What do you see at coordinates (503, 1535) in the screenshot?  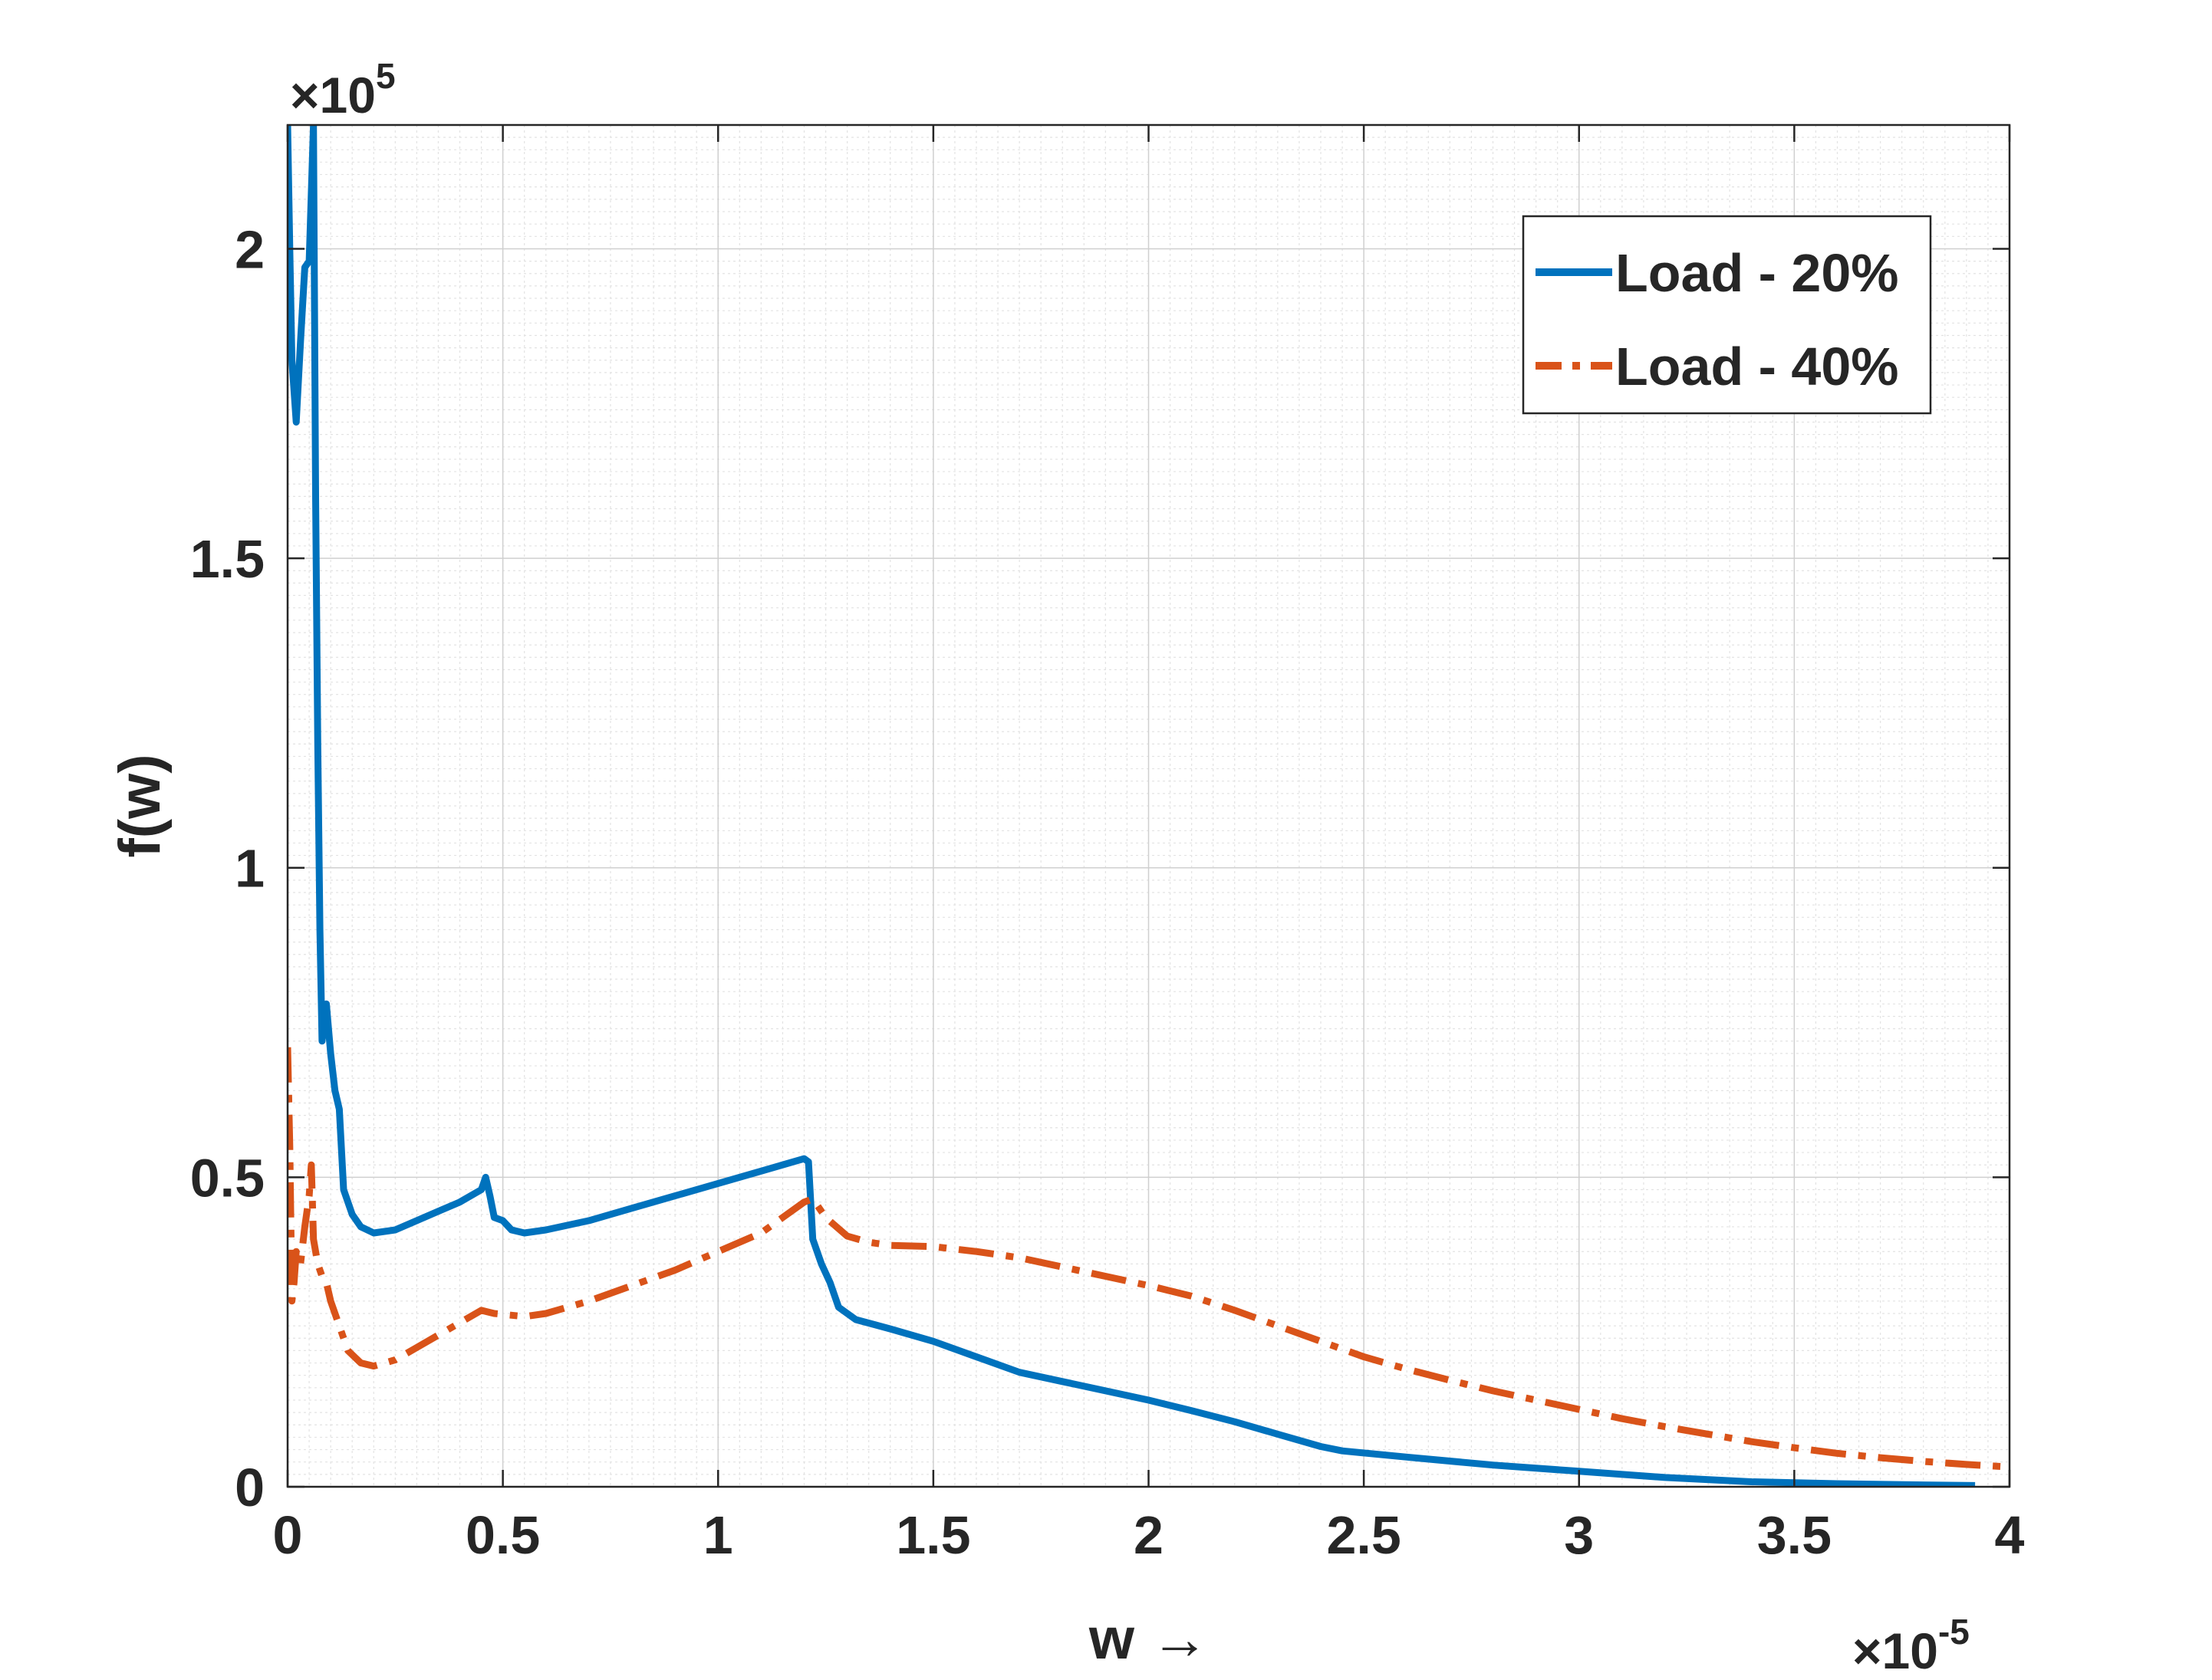 I see `x-tick-label: 0.5` at bounding box center [503, 1535].